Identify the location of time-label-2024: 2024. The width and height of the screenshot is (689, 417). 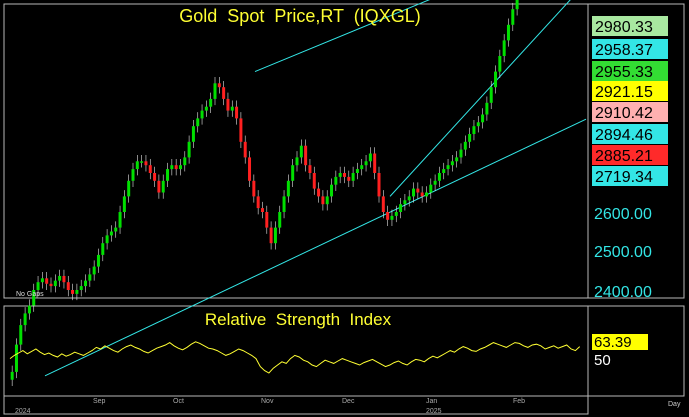
(23, 411).